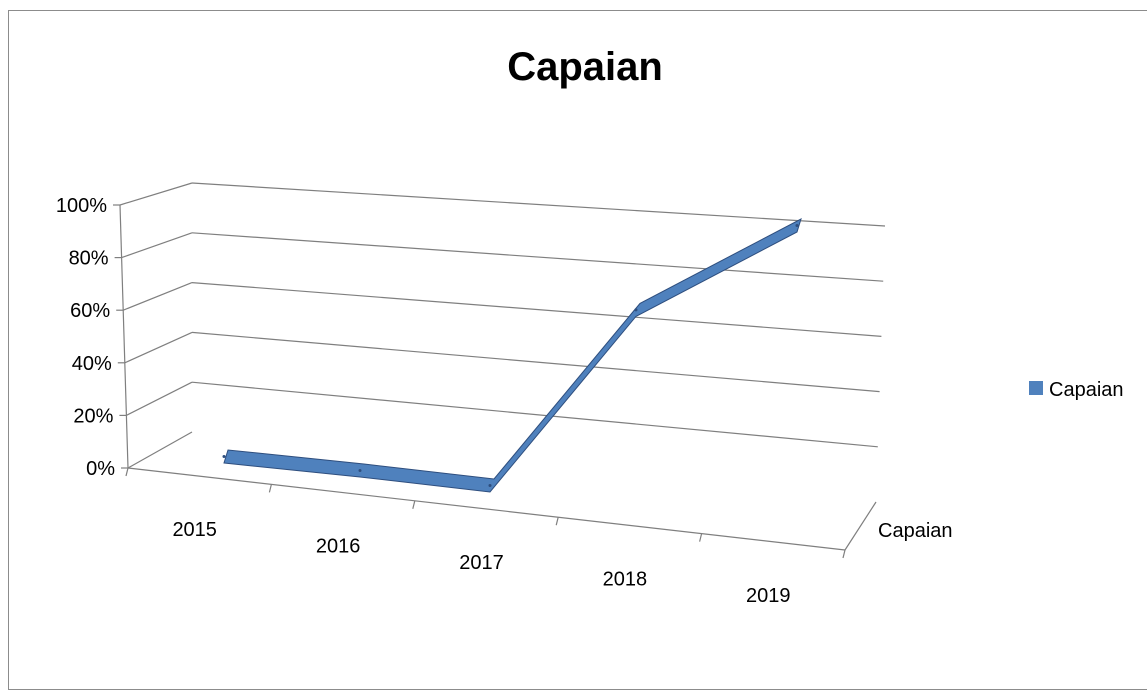  I want to click on data-point-2016, so click(360, 470).